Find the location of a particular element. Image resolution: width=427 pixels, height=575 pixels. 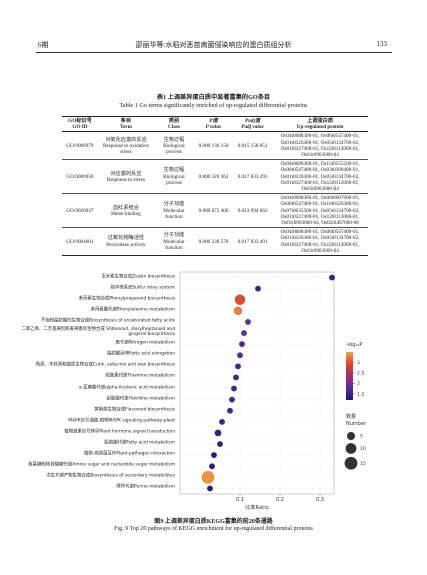

protein-line: Os04t0688300-01, Os06t0547400-01, is located at coordinates (320, 232).